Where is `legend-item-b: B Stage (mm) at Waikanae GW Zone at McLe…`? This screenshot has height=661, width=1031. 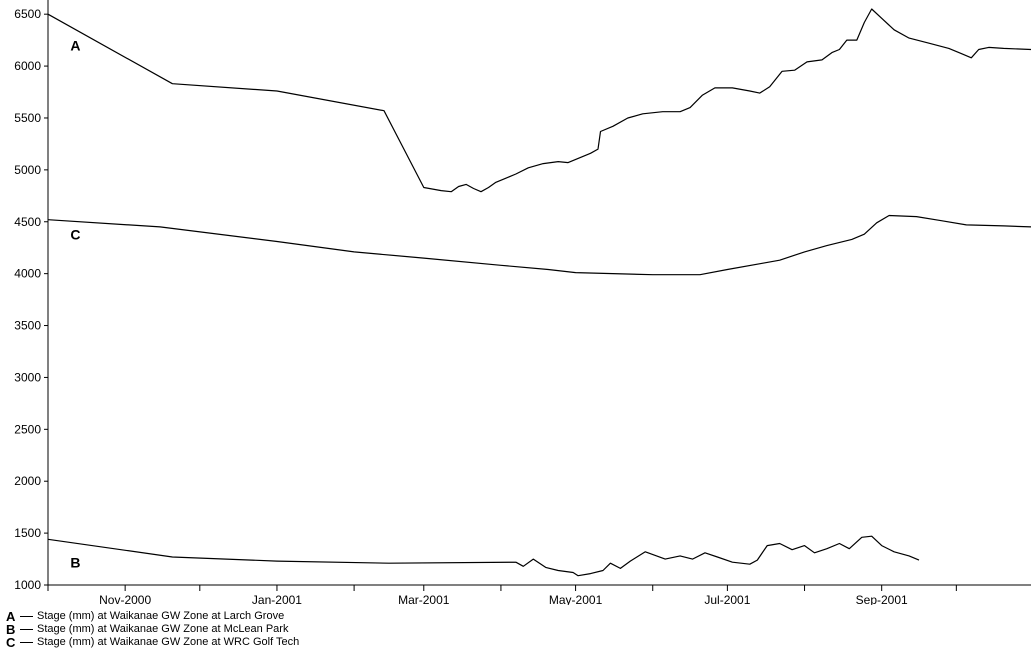 legend-item-b: B Stage (mm) at Waikanae GW Zone at McLe… is located at coordinates (152, 629).